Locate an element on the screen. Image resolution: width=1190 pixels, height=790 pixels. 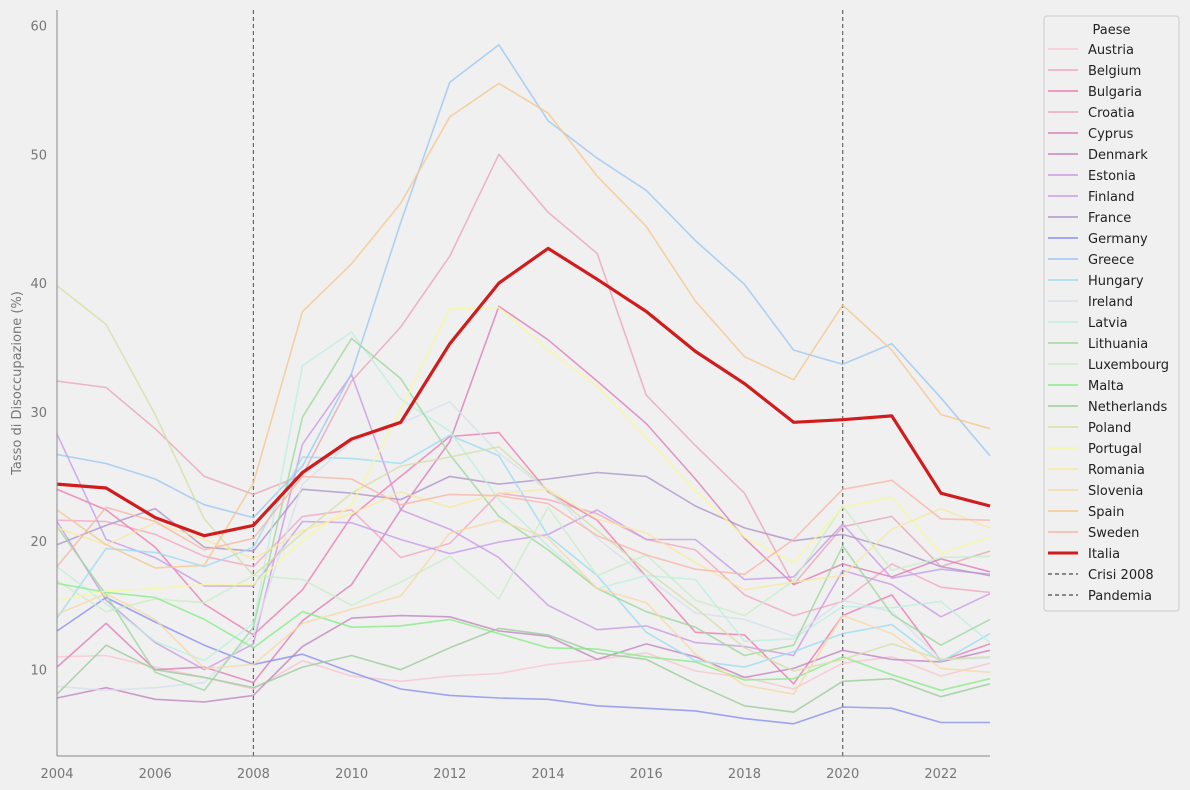
x-tick-label-6: 2016 is located at coordinates (646, 774).